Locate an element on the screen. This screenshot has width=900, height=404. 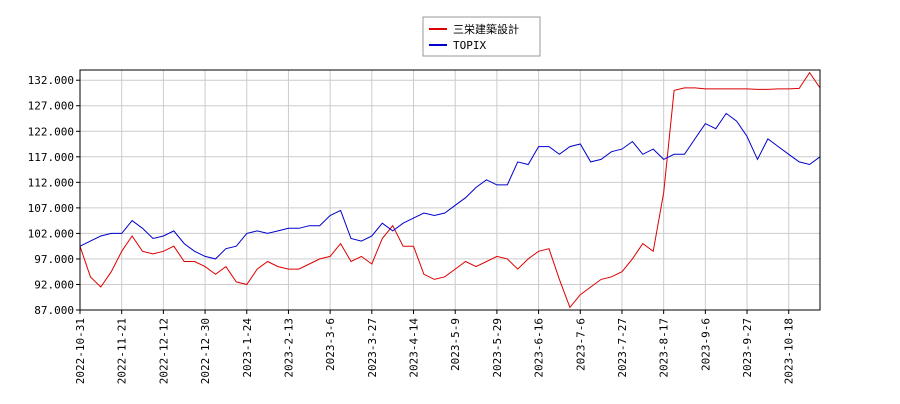
x-tick-label: 2023-3-27 is located at coordinates (372, 348).